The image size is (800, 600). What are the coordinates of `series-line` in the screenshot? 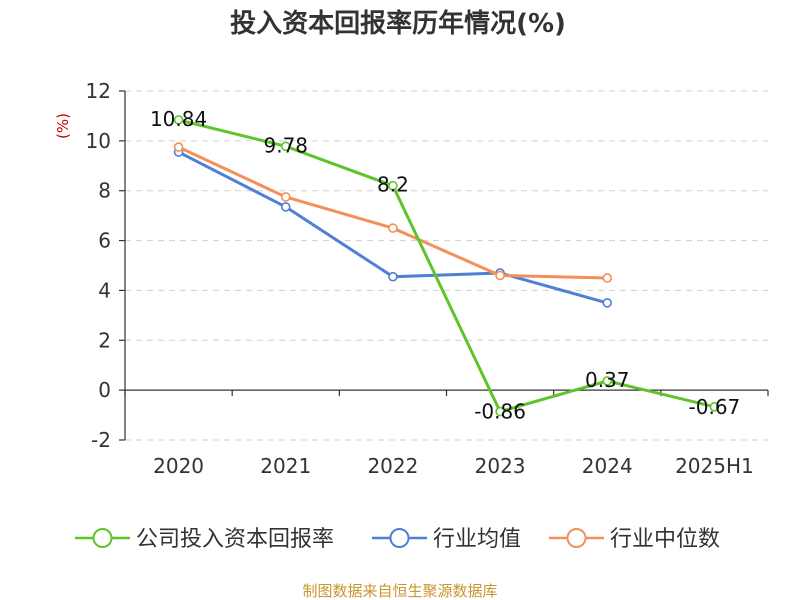 It's located at (392, 212).